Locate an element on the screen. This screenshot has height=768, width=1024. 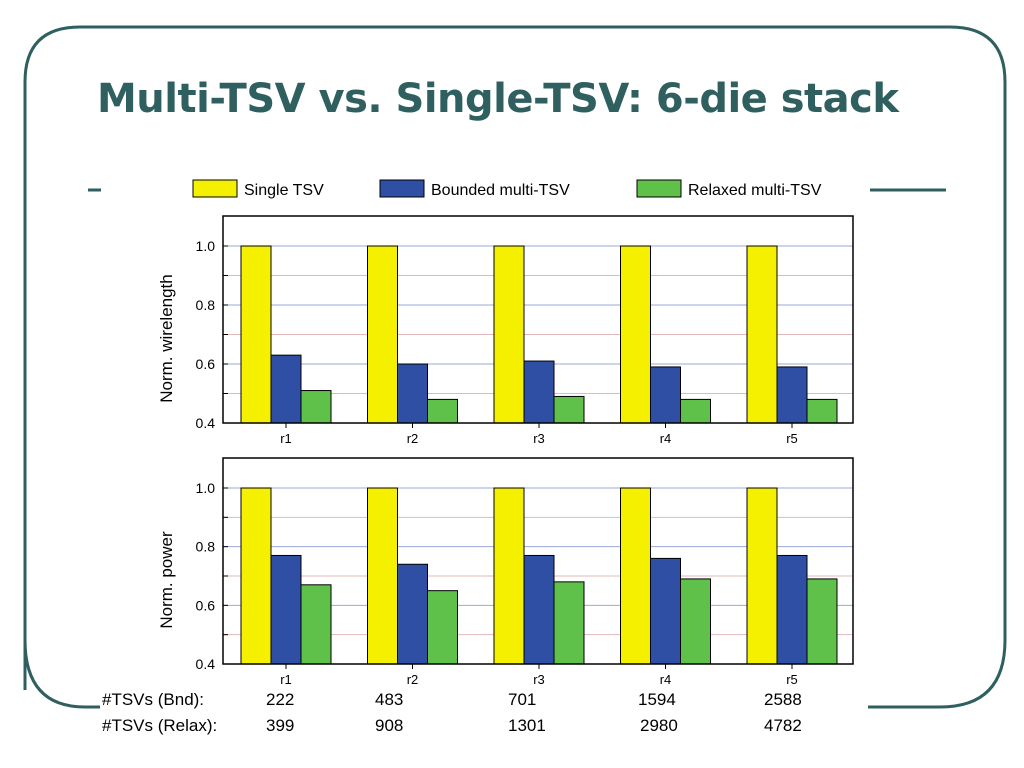
wirelength-x-tick-label: r2 is located at coordinates (413, 438).